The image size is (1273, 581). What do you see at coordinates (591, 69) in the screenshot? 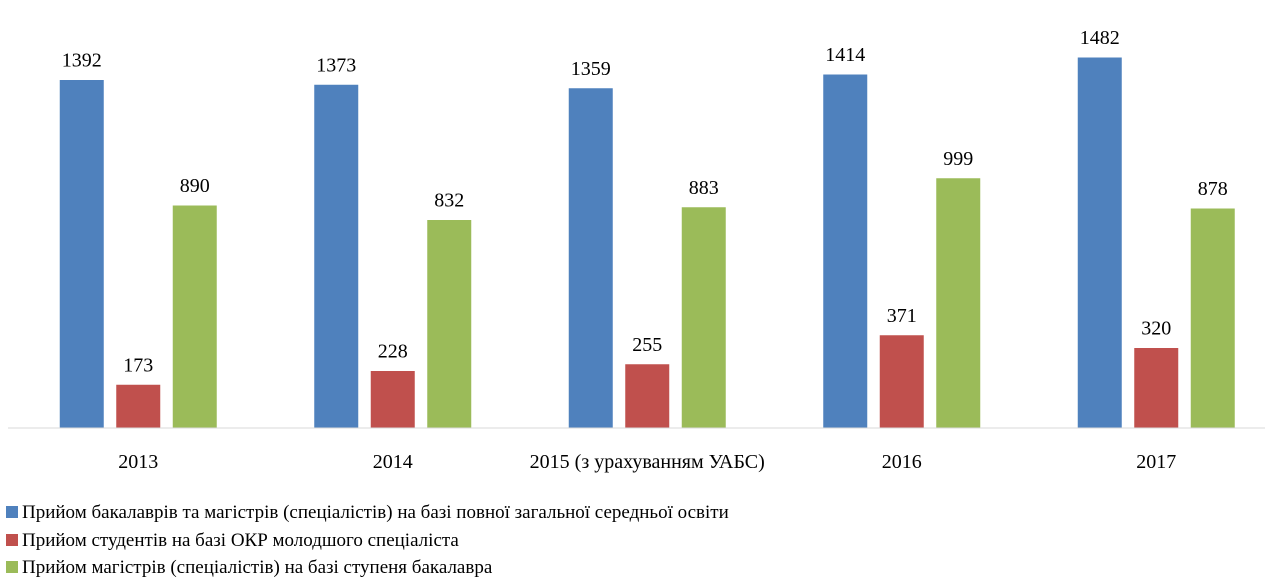
I see `value-label: 1359` at bounding box center [591, 69].